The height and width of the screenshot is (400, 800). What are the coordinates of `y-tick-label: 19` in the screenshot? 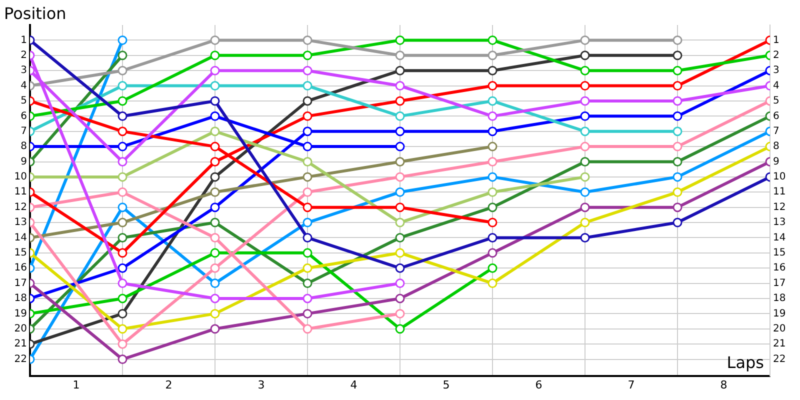 It's located at (20, 314).